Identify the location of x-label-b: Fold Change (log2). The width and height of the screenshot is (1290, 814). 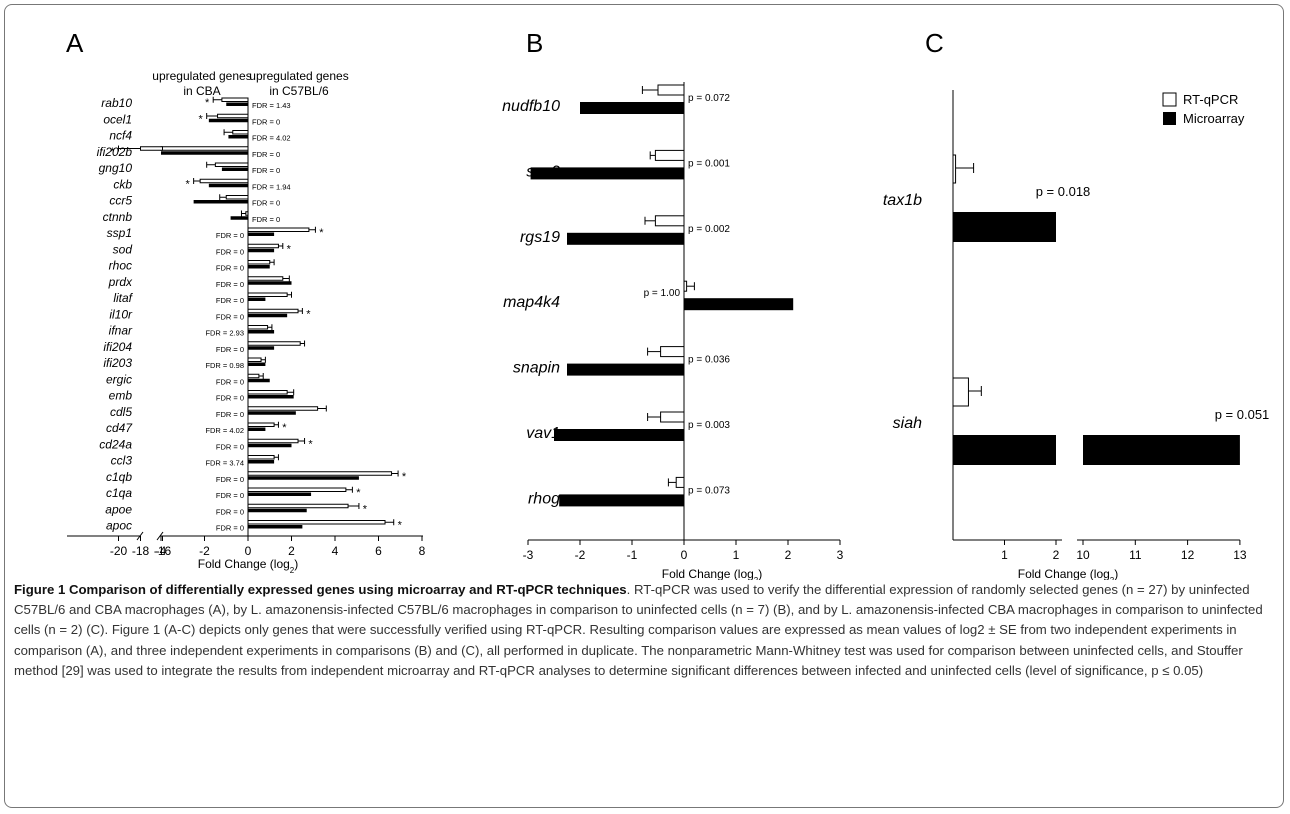
(712, 573).